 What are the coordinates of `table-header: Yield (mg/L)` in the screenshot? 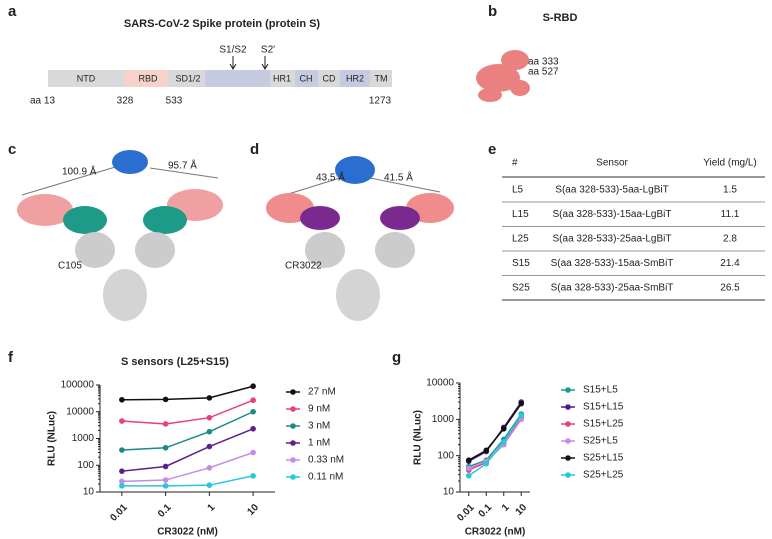 It's located at (730, 163).